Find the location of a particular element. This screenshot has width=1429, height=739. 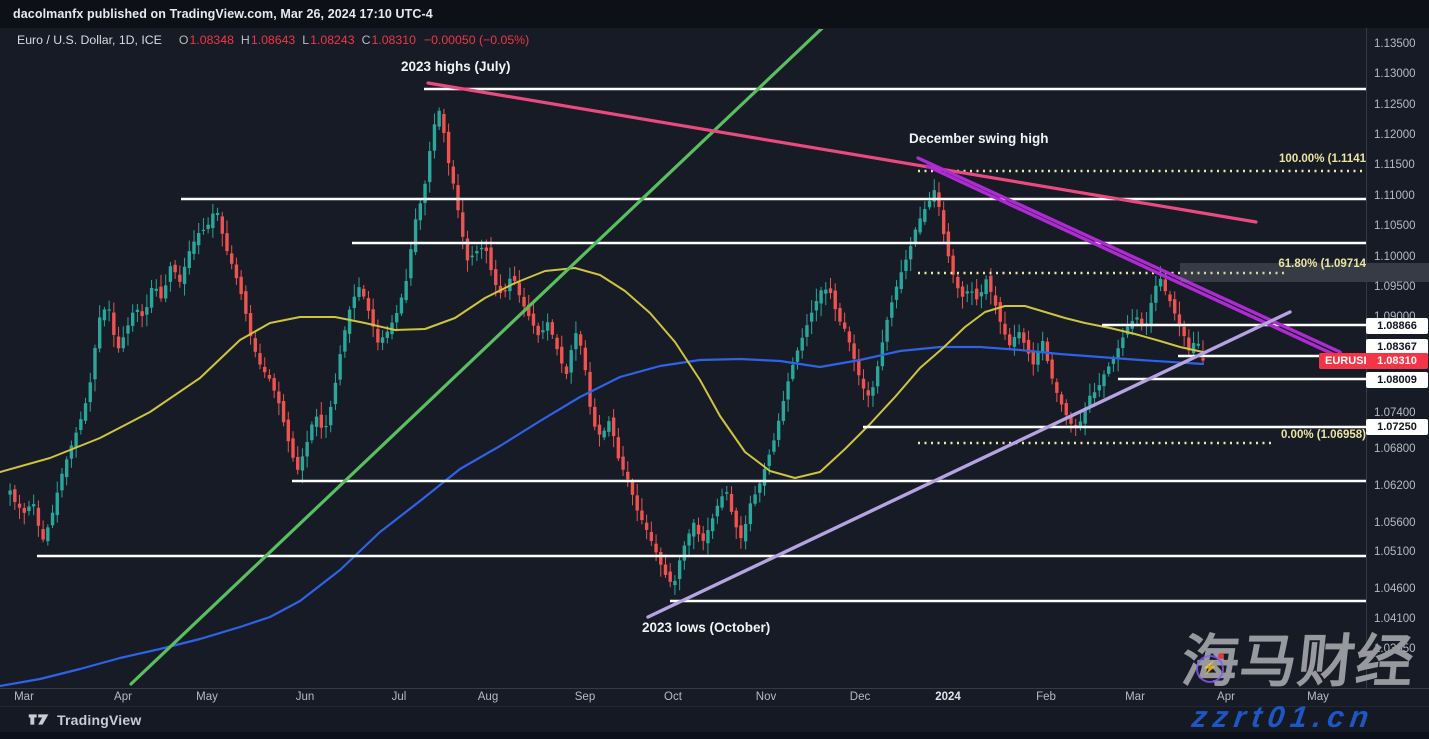

close-label: C is located at coordinates (366, 40).